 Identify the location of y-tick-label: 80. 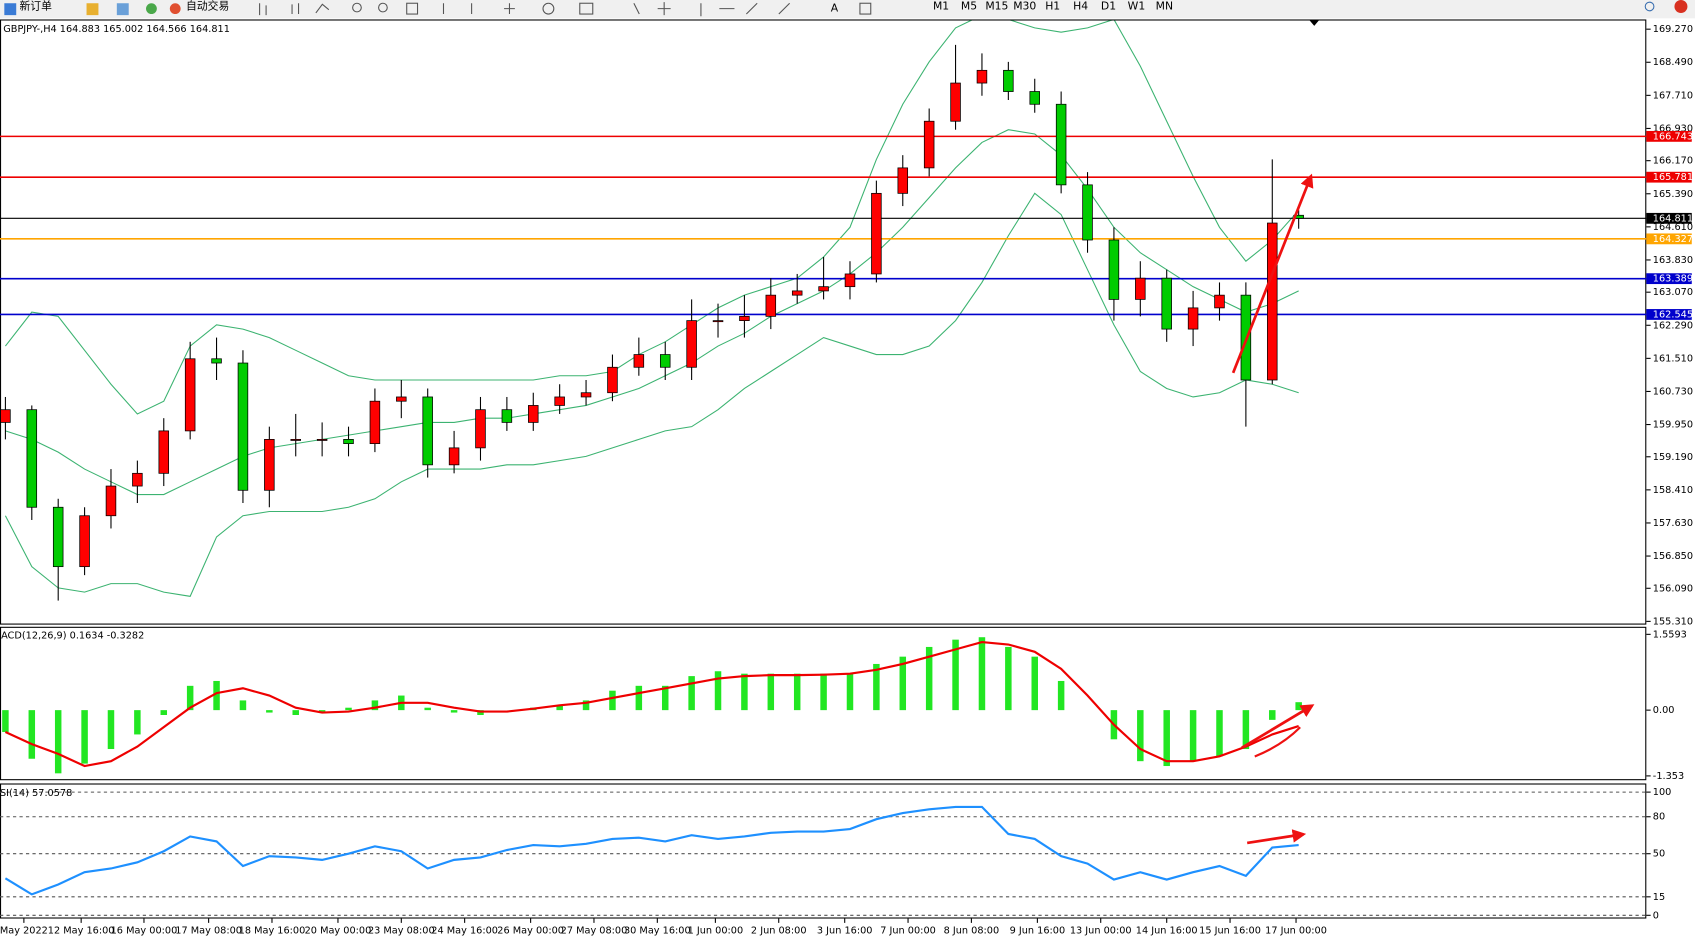
(1659, 817).